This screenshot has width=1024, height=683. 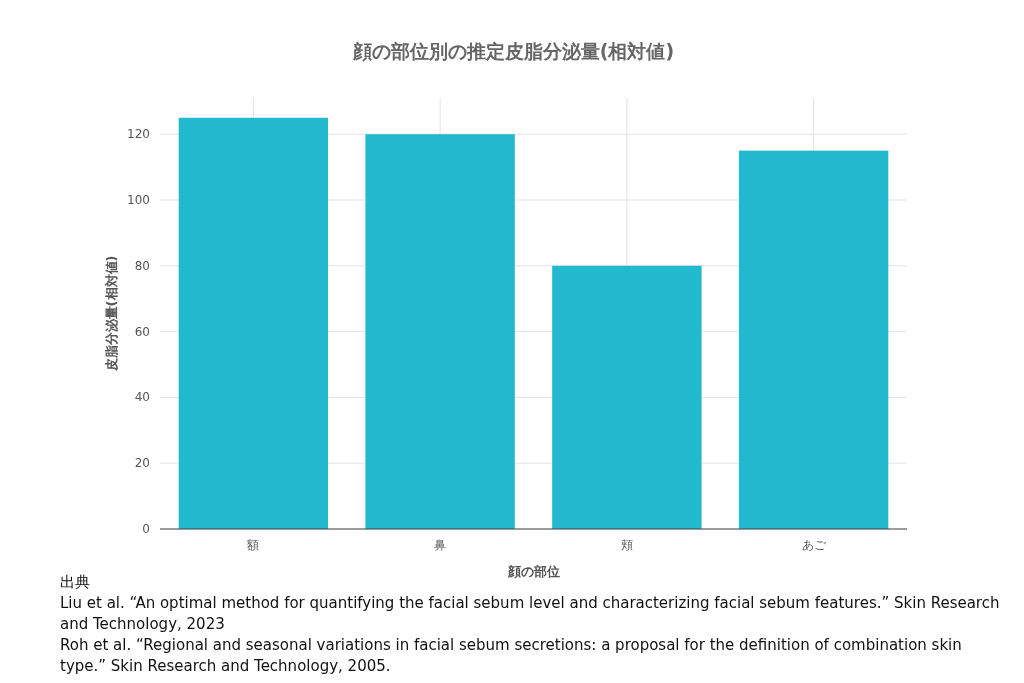 I want to click on text: 出典, so click(x=75, y=582).